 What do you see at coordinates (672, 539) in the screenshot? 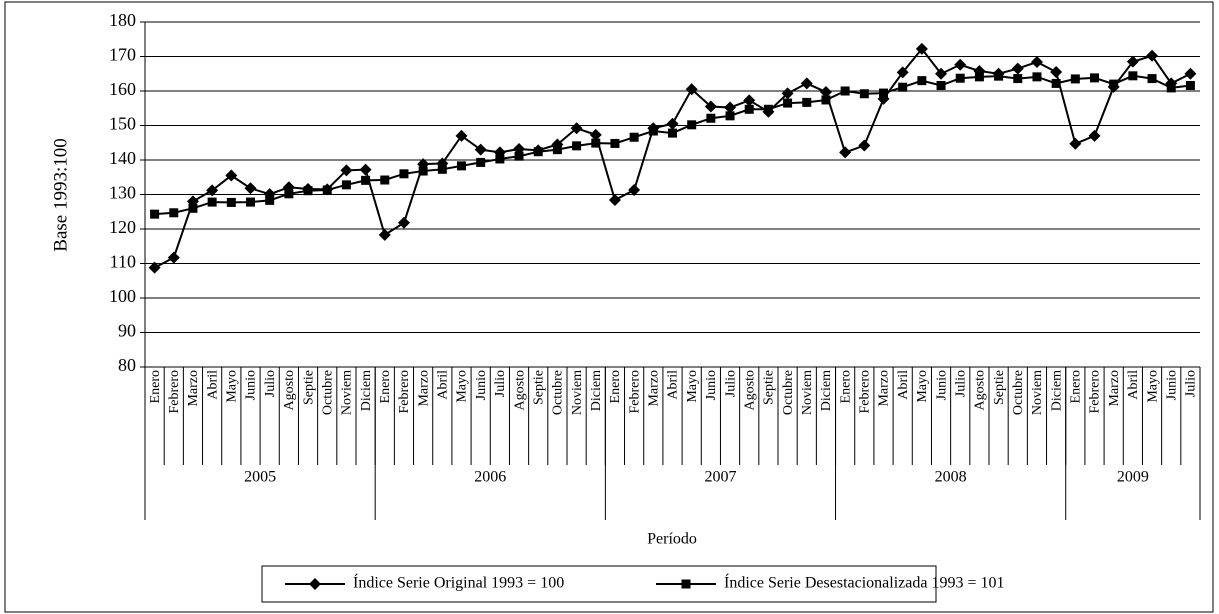
I see `x-axis-label: Período` at bounding box center [672, 539].